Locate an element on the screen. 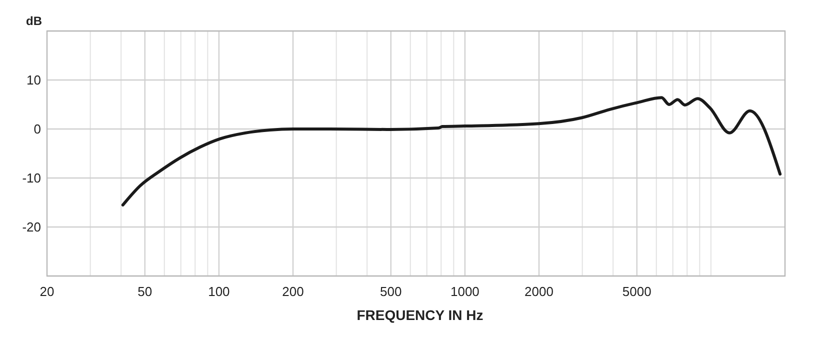 This screenshot has width=840, height=339. x-tick-label: 500 is located at coordinates (391, 291).